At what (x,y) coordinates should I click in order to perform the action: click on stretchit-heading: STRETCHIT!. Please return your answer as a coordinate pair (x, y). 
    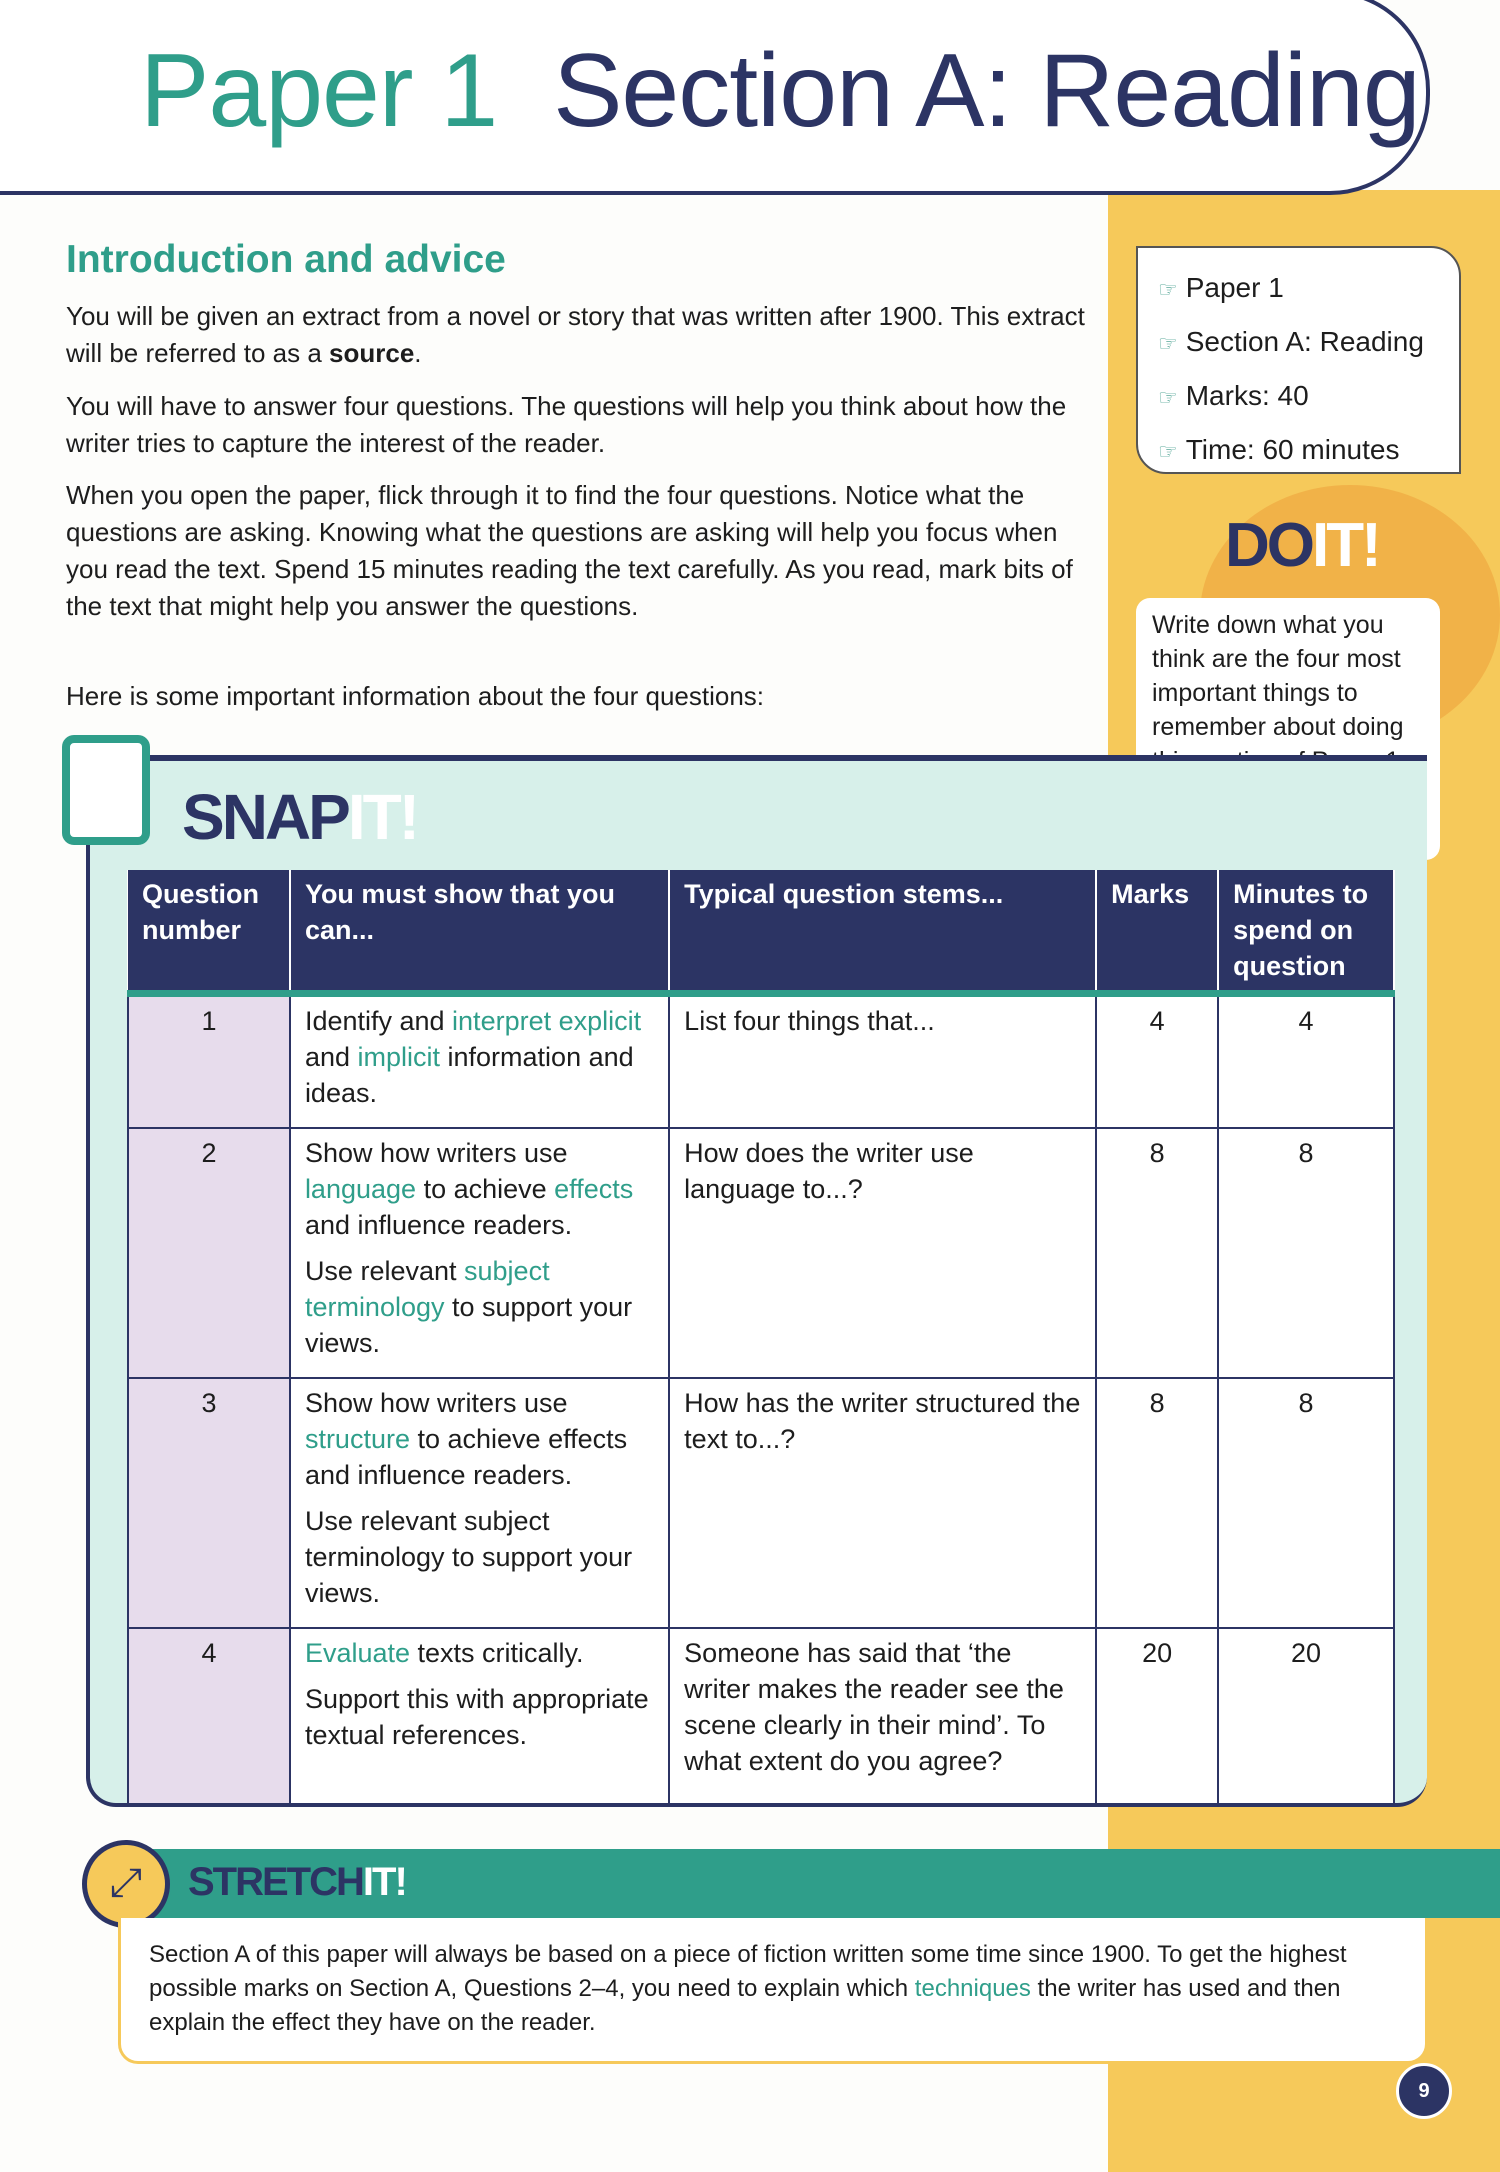
    Looking at the image, I should click on (298, 1882).